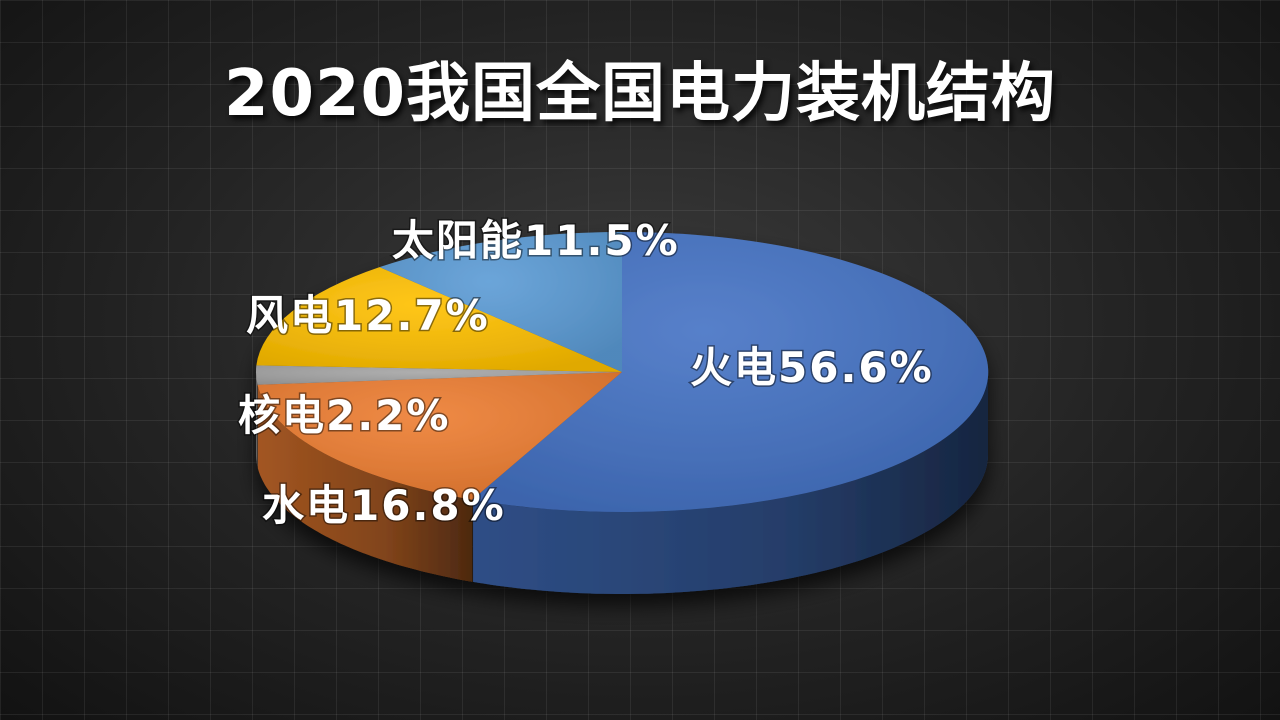 The height and width of the screenshot is (720, 1280). I want to click on pie-side-shade-水电, so click(365, 484).